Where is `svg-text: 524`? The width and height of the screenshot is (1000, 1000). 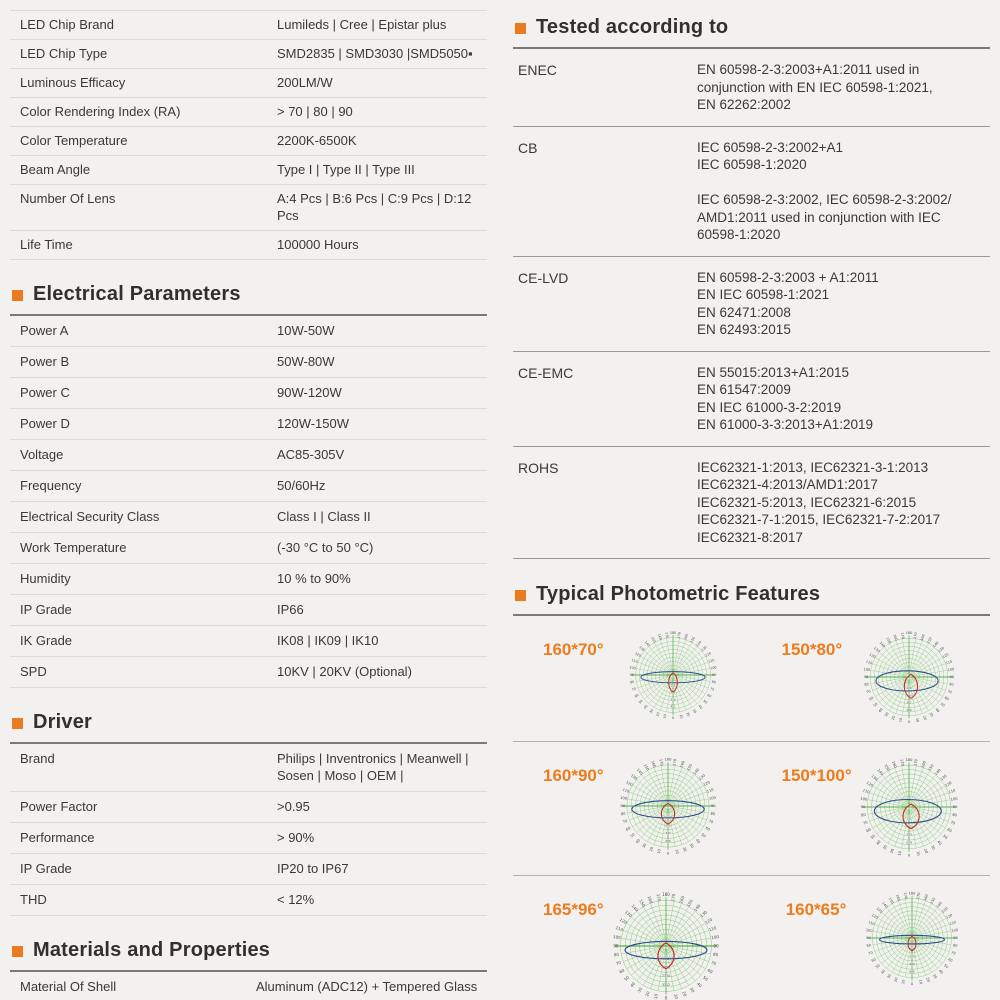
svg-text: 524 is located at coordinates (909, 843).